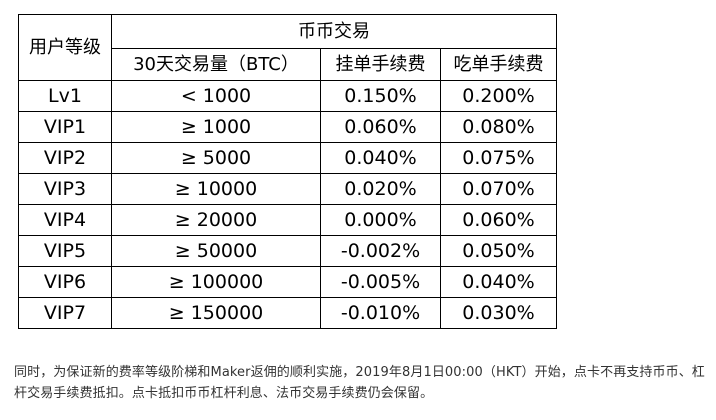 Image resolution: width=716 pixels, height=420 pixels. Describe the element at coordinates (65, 282) in the screenshot. I see `cell-level: VIP6` at that location.